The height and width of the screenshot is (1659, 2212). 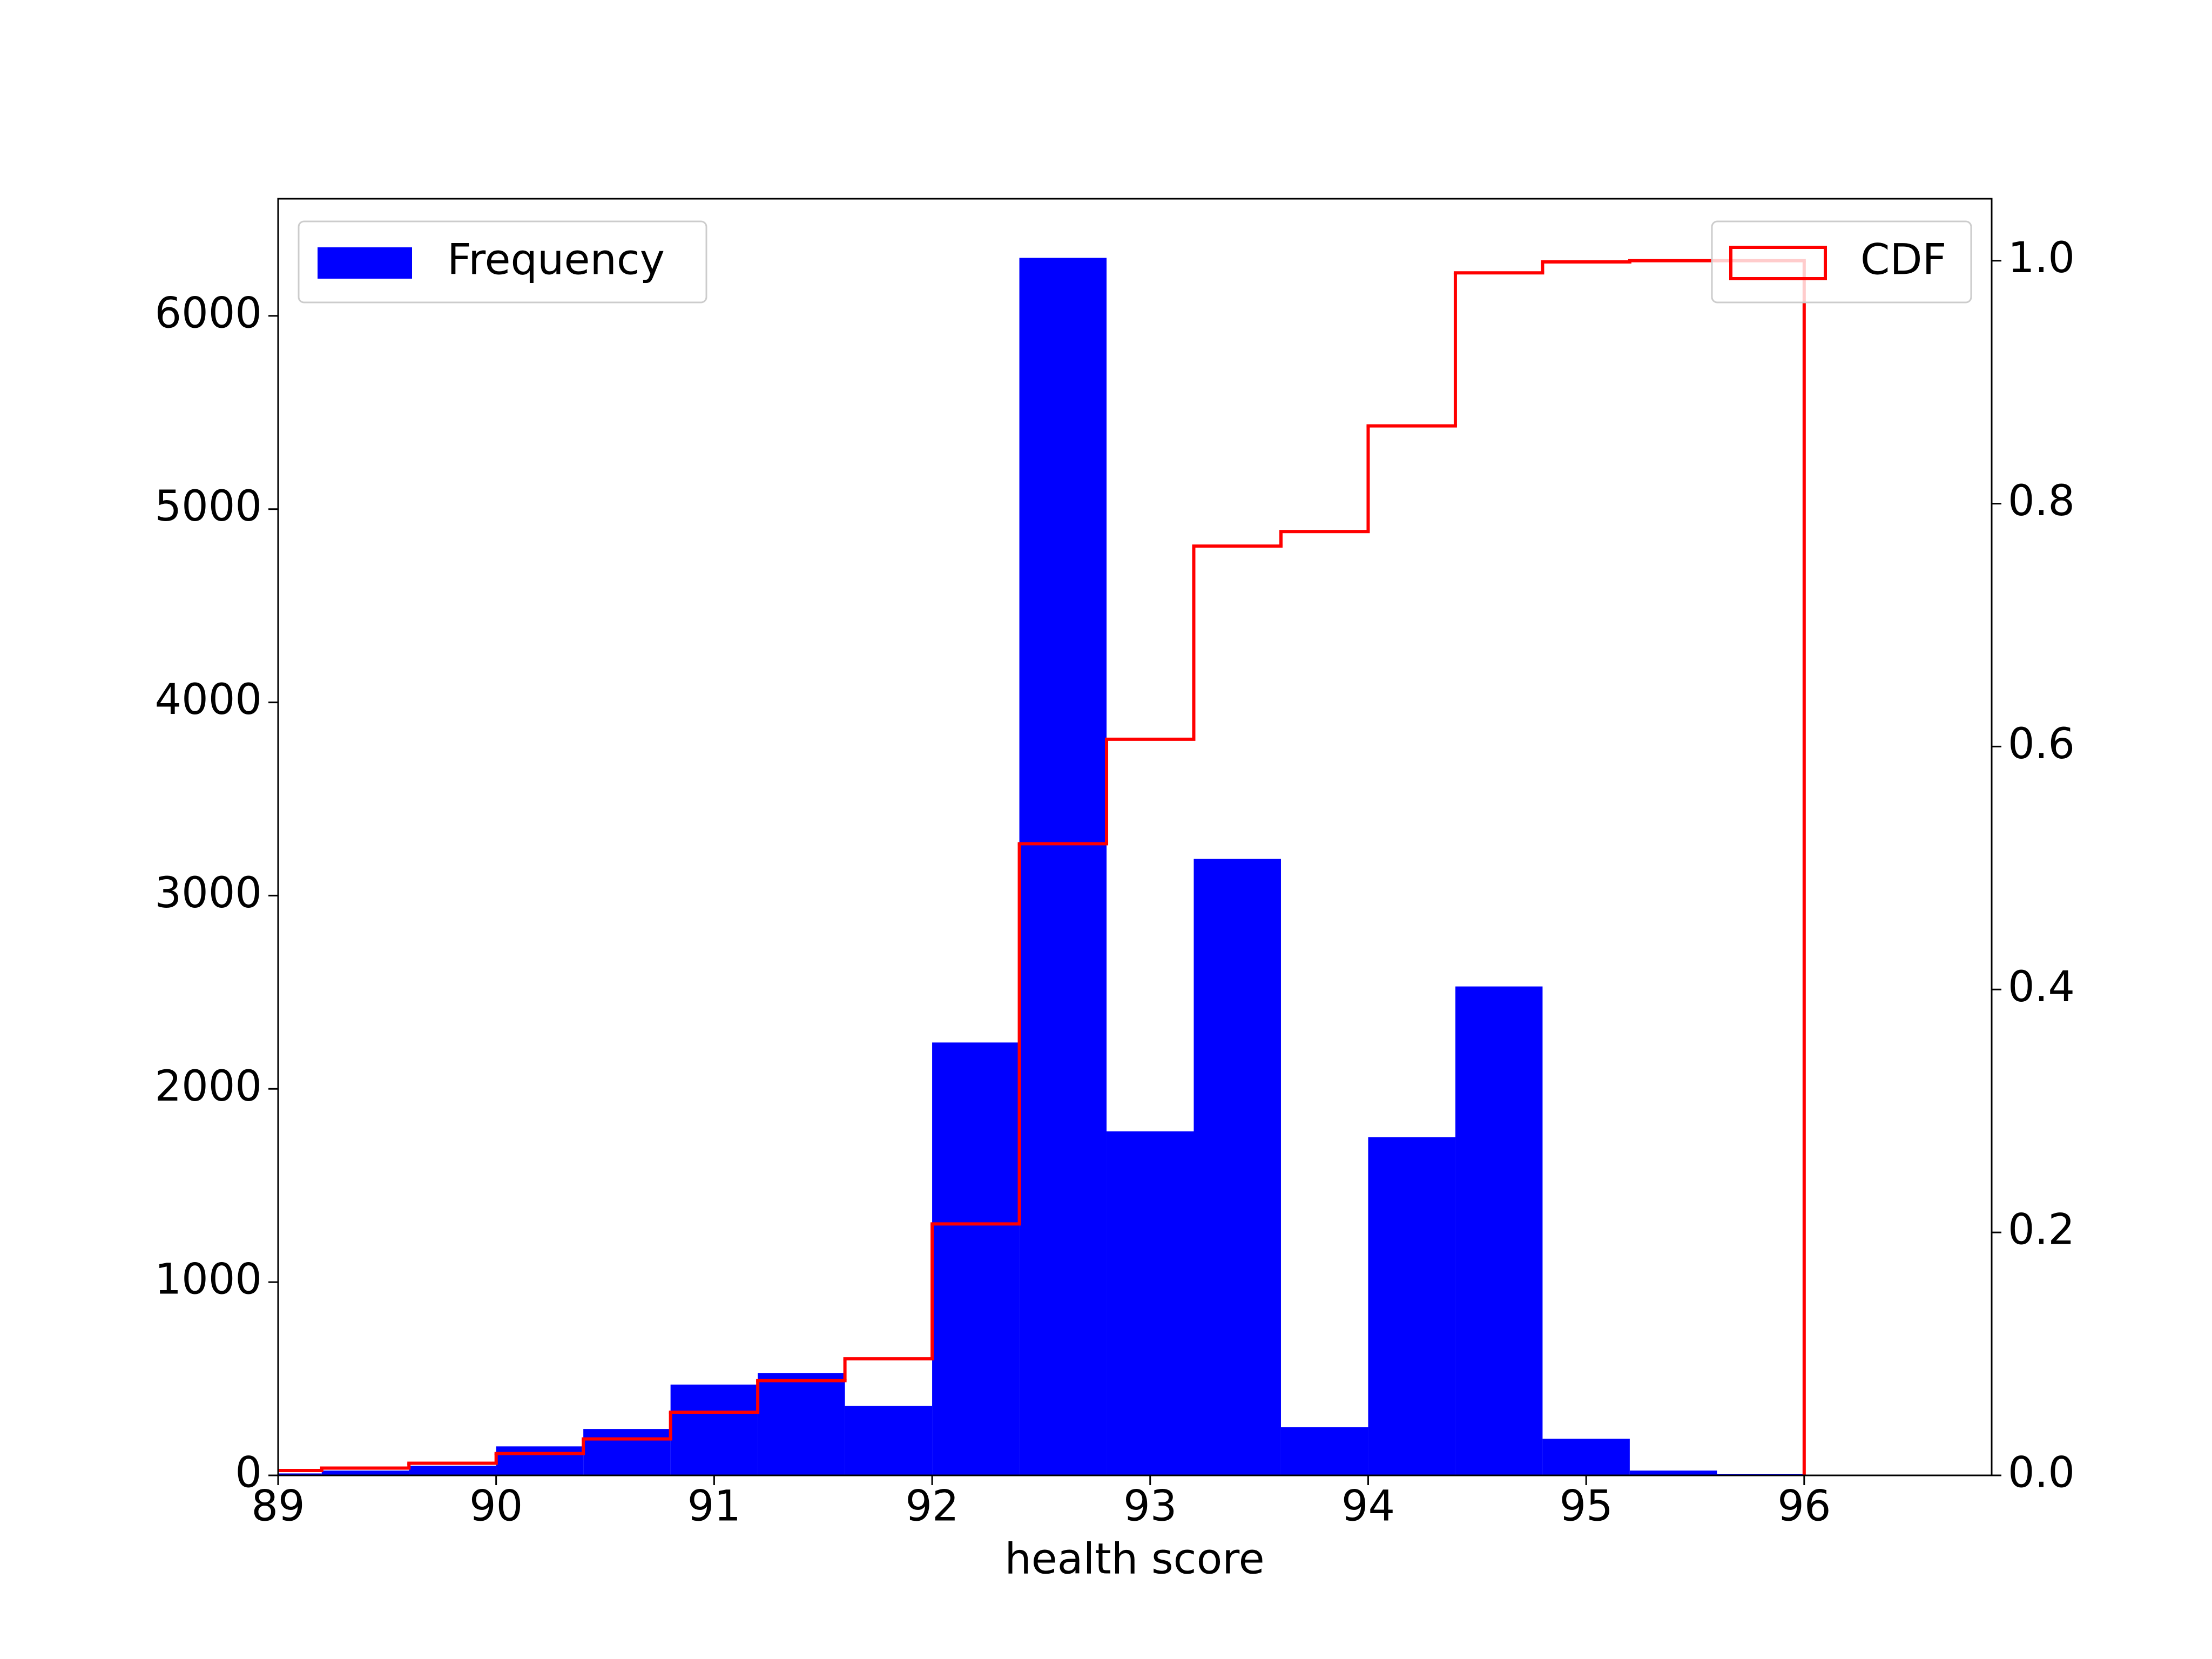 I want to click on y-tick-label: 4000, so click(x=208, y=700).